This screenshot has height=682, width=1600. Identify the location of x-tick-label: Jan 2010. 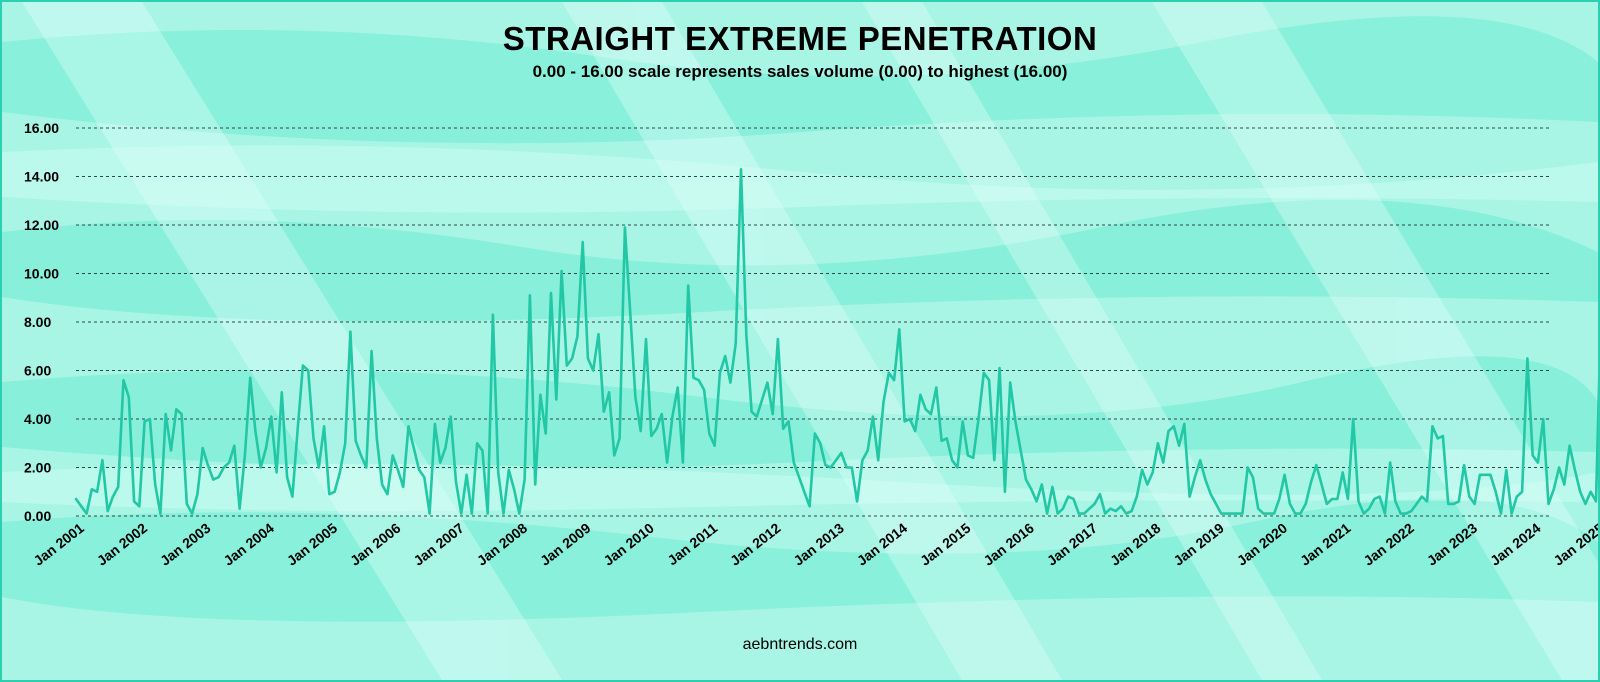
(628, 544).